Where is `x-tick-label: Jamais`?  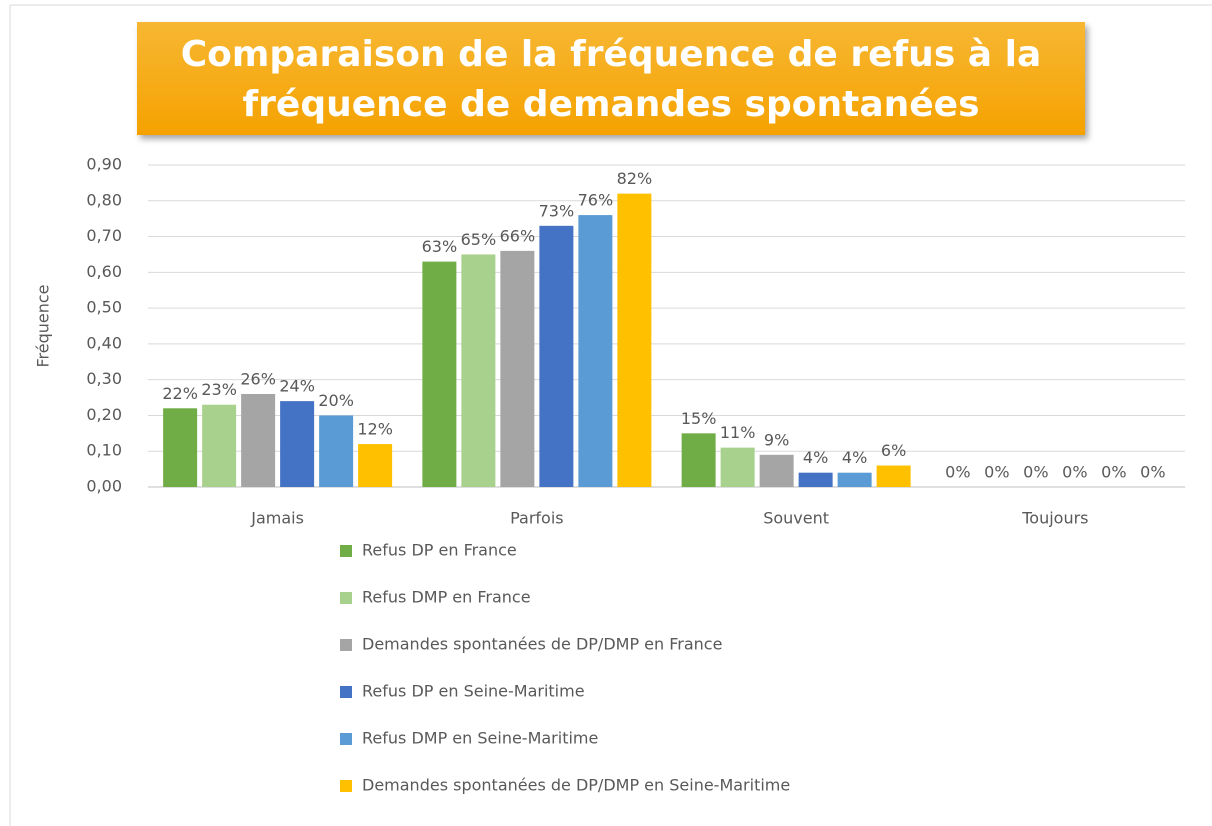 x-tick-label: Jamais is located at coordinates (277, 518).